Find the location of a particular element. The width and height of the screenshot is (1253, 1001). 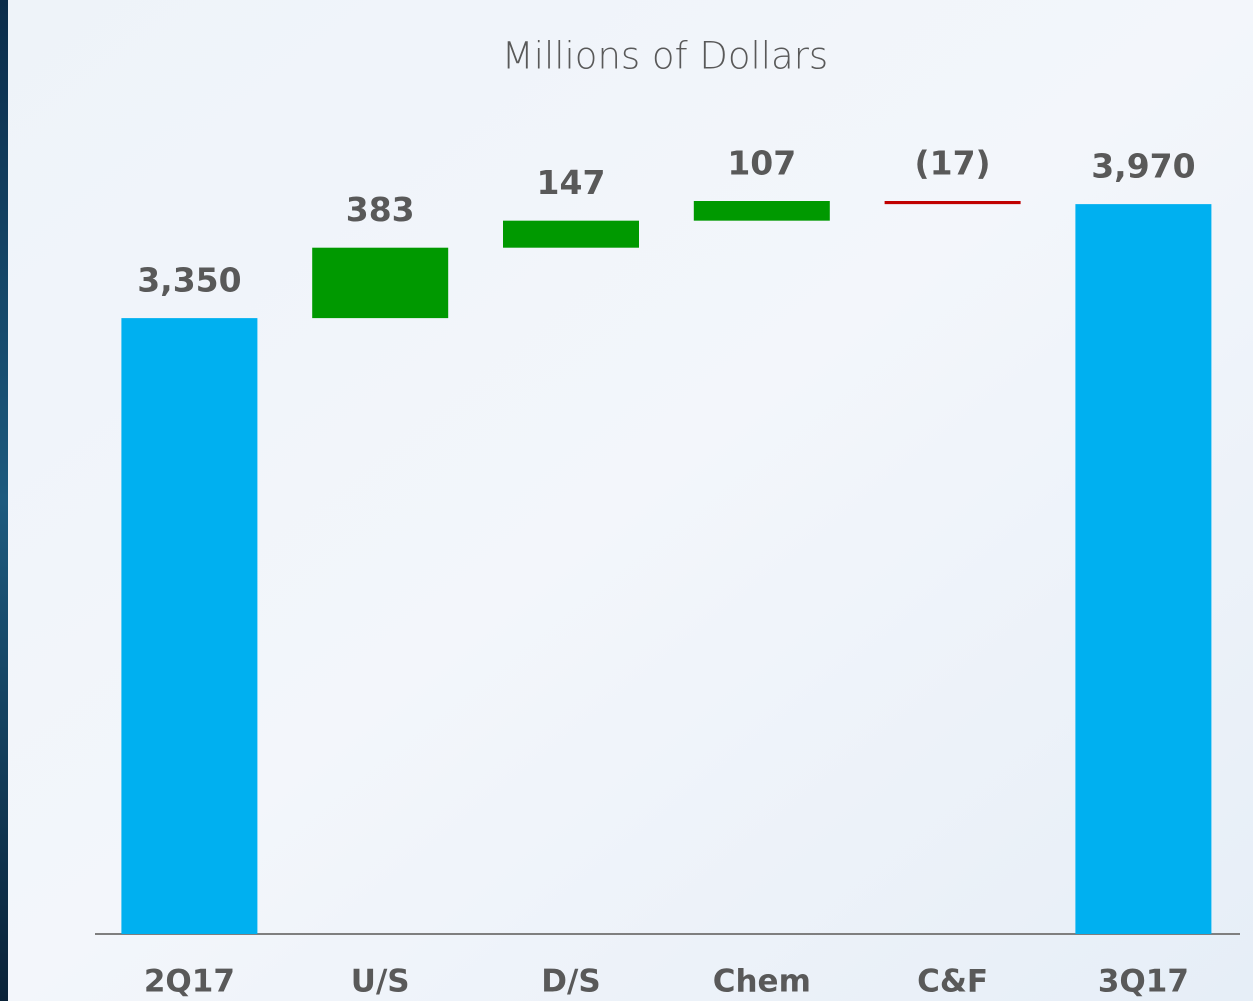

x-tick-label: U/S is located at coordinates (380, 982).